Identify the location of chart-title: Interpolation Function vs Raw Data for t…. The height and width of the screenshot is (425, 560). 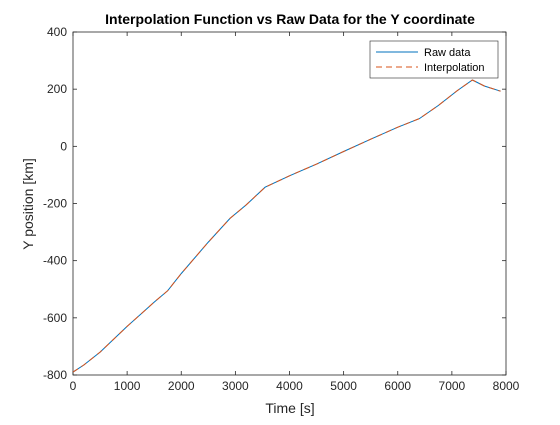
(290, 19).